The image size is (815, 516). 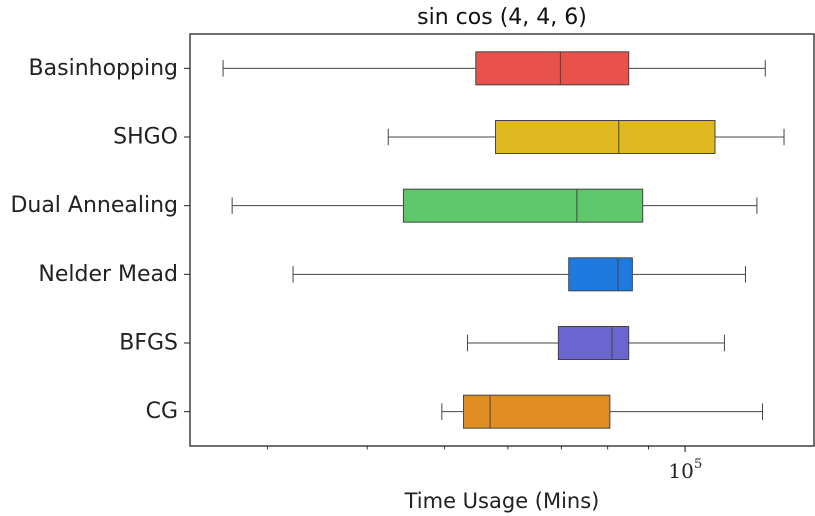 What do you see at coordinates (537, 411) in the screenshot?
I see `box-cg` at bounding box center [537, 411].